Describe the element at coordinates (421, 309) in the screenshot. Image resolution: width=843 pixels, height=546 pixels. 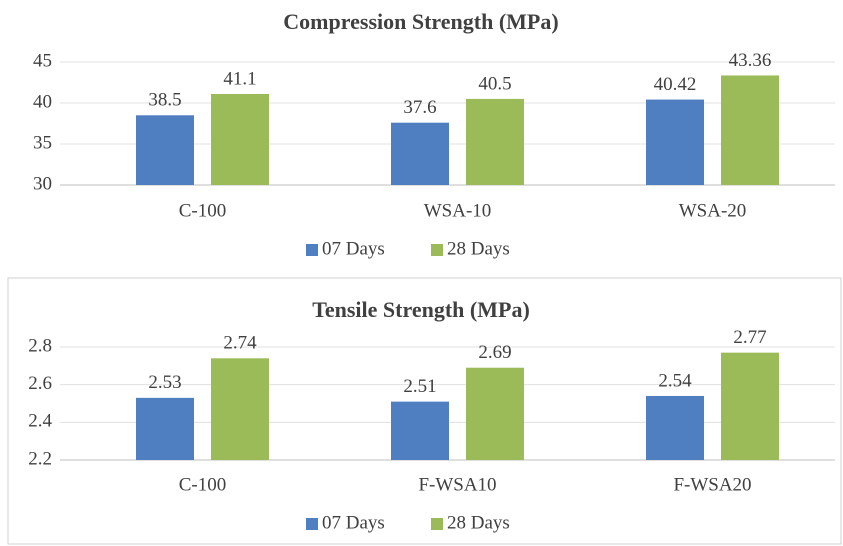
I see `chart-title: Tensile Strength (MPa)` at that location.